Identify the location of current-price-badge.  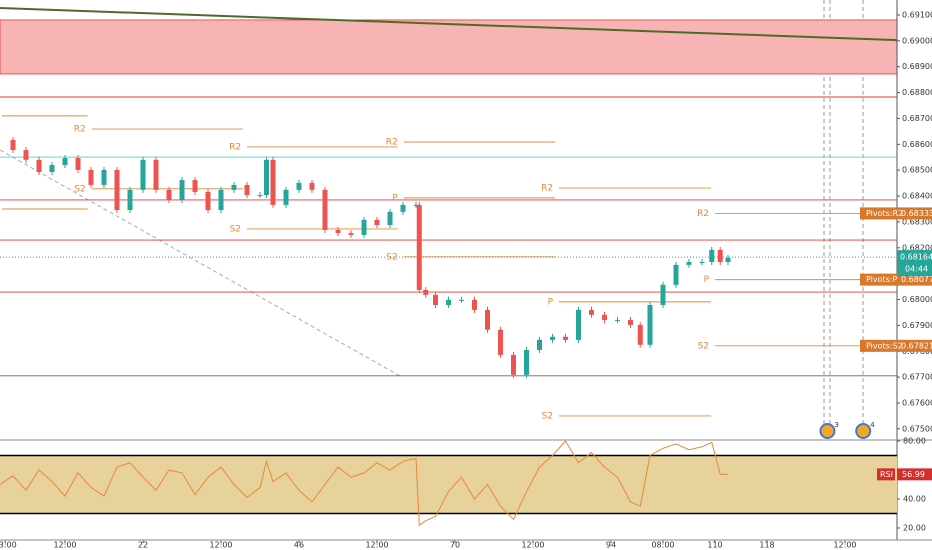
(914, 263).